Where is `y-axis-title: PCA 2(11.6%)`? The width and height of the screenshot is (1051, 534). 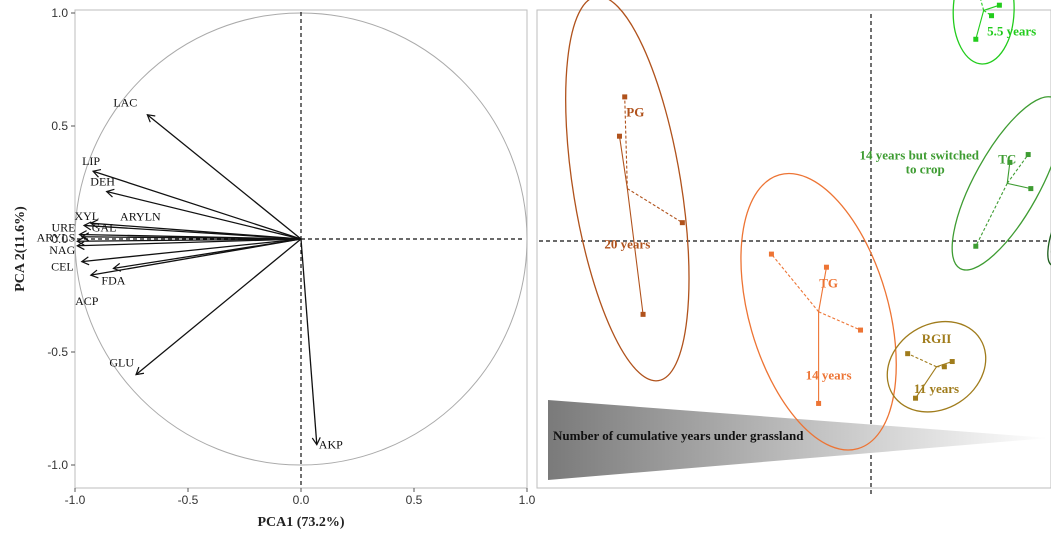
y-axis-title: PCA 2(11.6%) is located at coordinates (20, 249).